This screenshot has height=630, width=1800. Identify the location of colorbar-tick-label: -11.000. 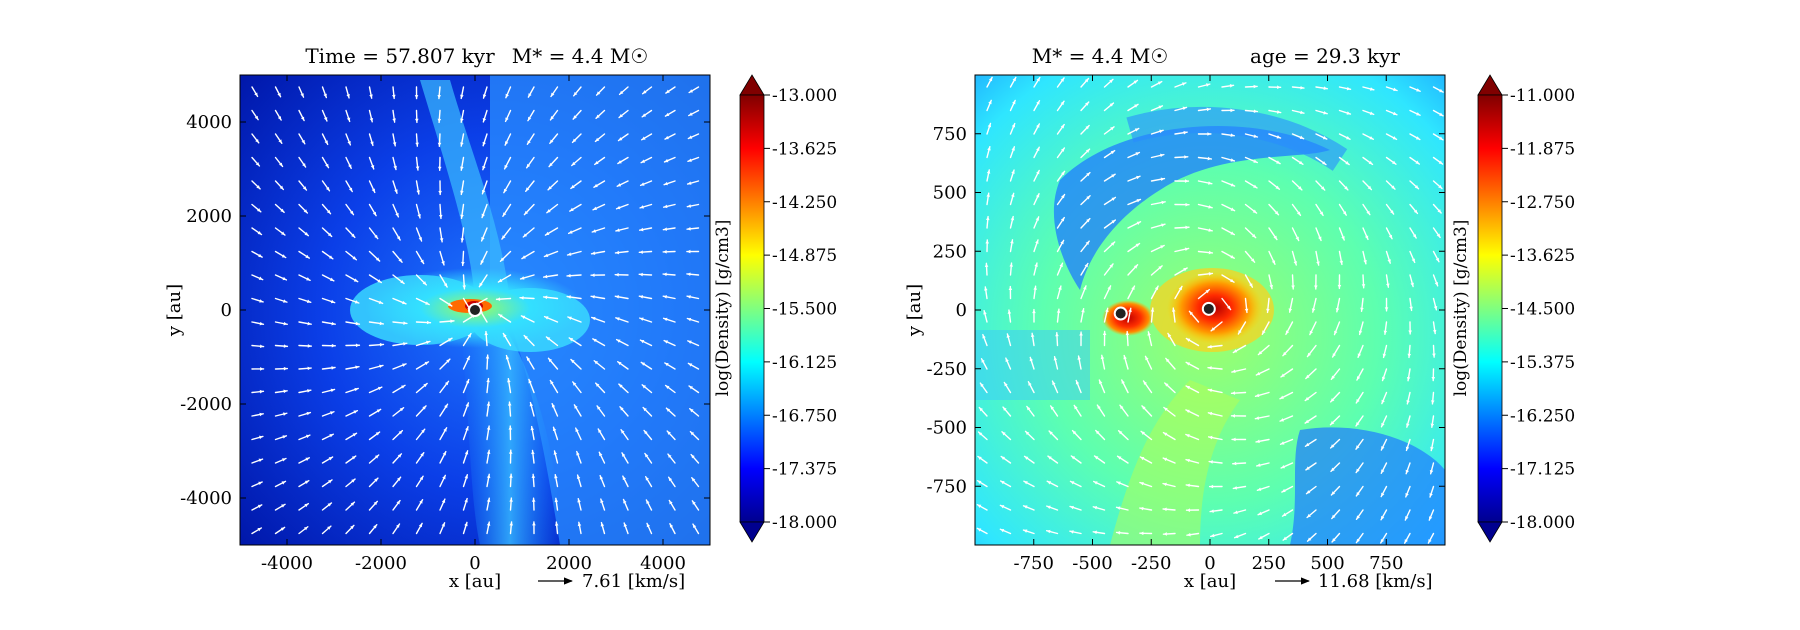
(1542, 96).